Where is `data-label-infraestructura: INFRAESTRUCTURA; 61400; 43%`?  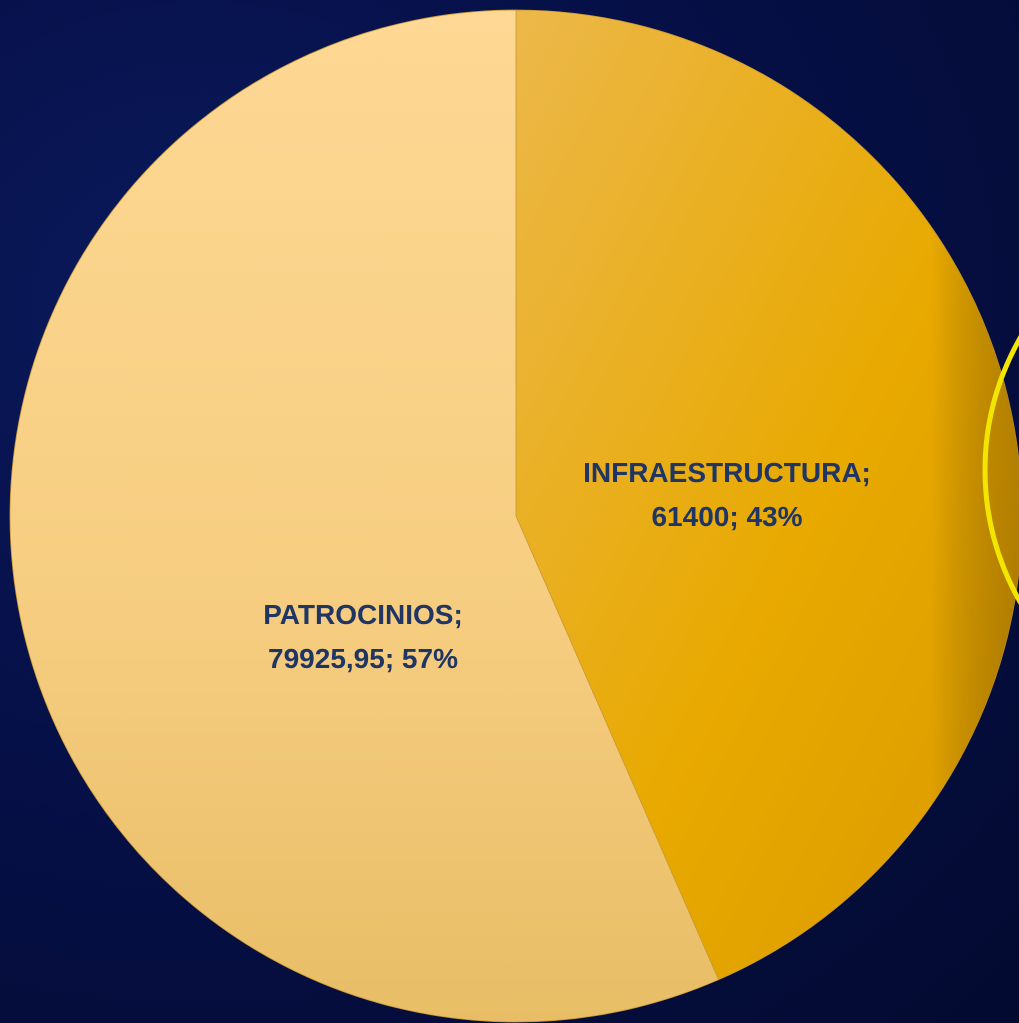 data-label-infraestructura: INFRAESTRUCTURA; 61400; 43% is located at coordinates (727, 494).